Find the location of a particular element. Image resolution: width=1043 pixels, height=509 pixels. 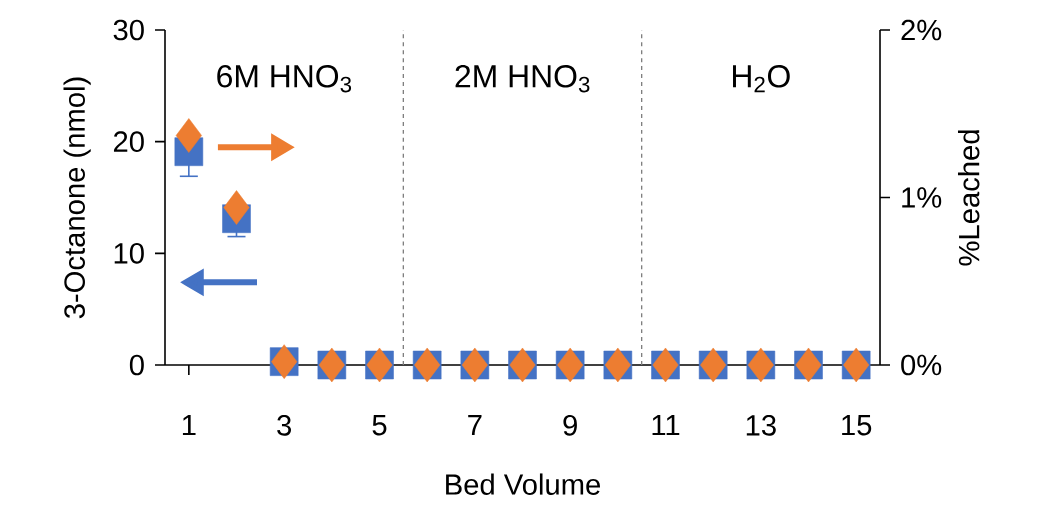

y-tick-label: 30 is located at coordinates (128, 30).